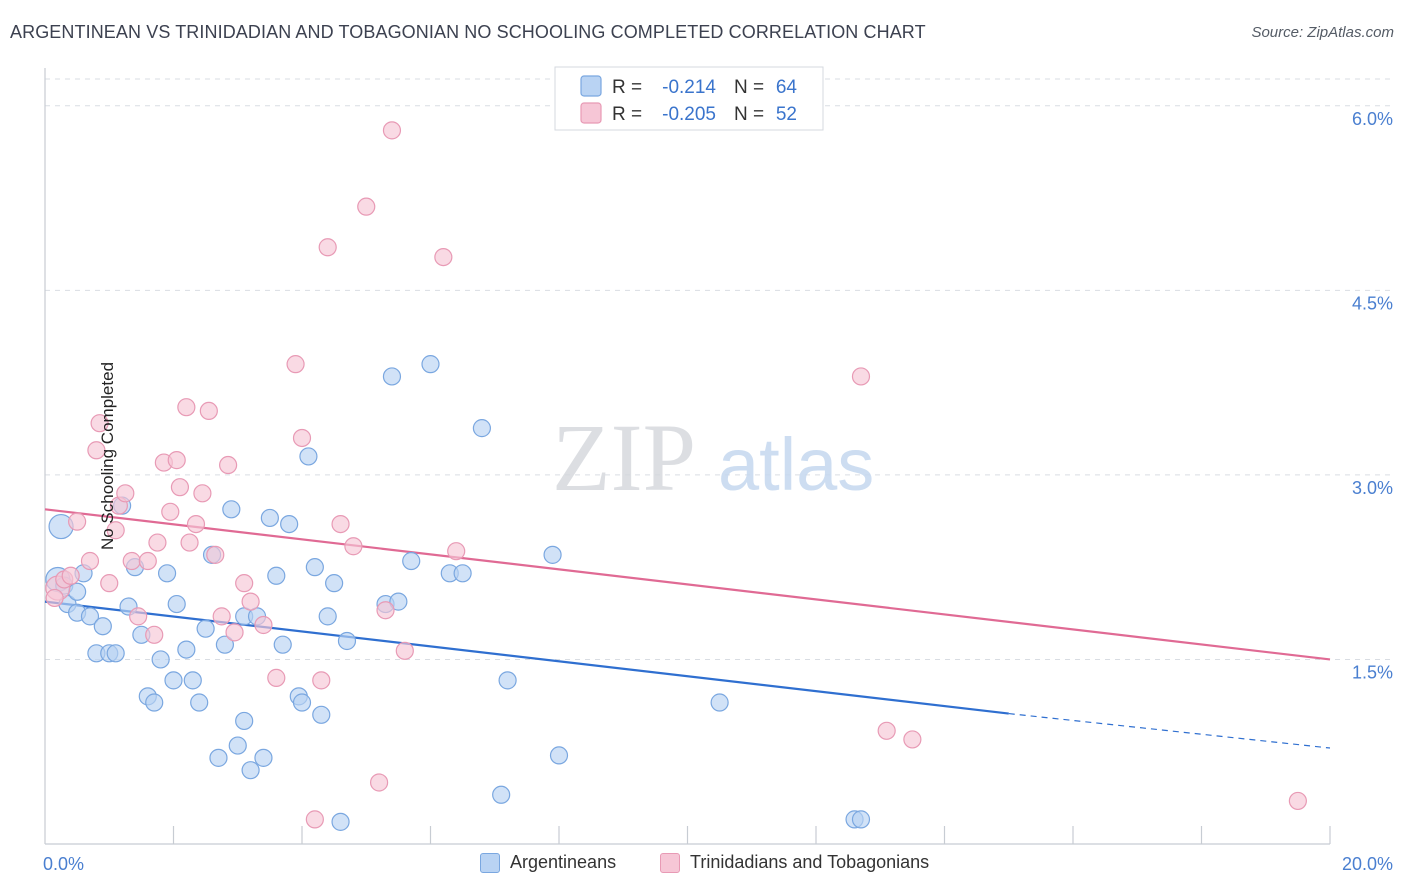 This screenshot has width=1406, height=892. Describe the element at coordinates (670, 862) in the screenshot. I see `legend-swatch-trinidadians` at that location.